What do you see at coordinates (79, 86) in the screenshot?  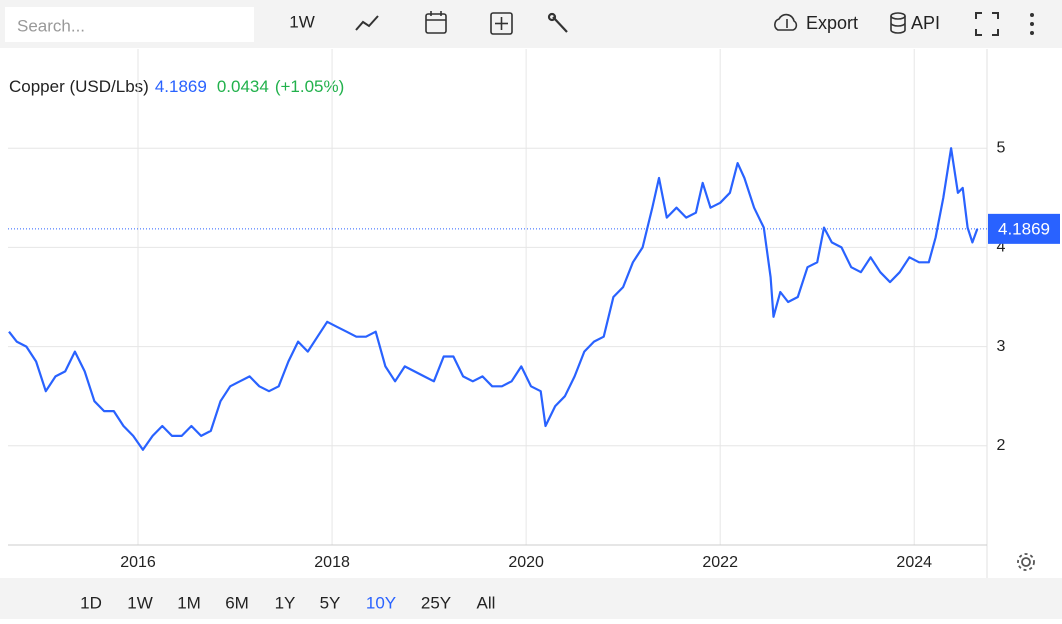 I see `chart-title: Copper (USD/Lbs)` at bounding box center [79, 86].